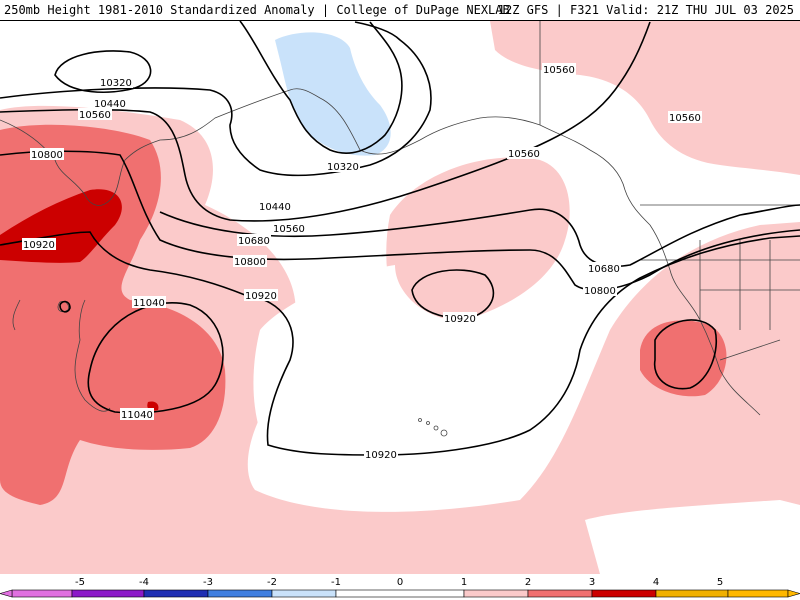 The image size is (800, 600). I want to click on colorbar-tick-label: -4, so click(144, 582).